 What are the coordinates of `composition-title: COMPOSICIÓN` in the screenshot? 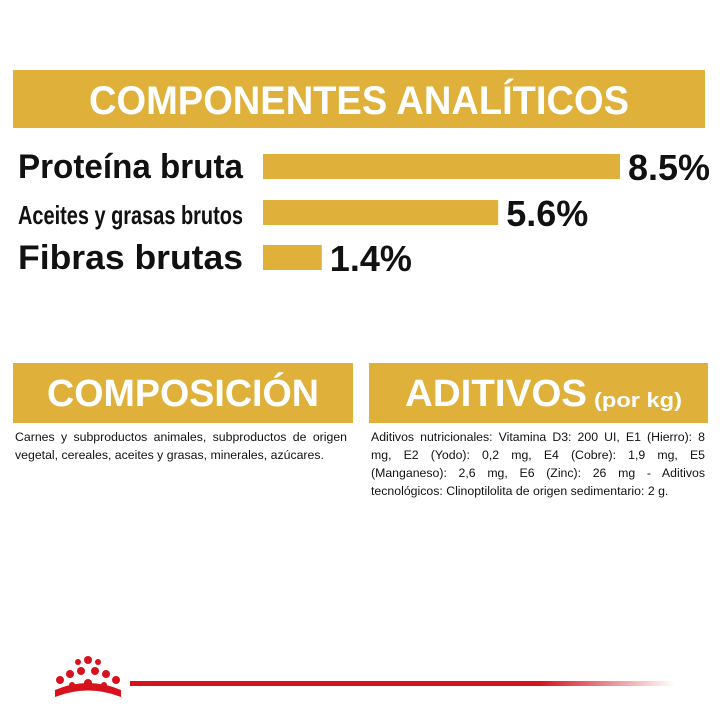 It's located at (183, 393).